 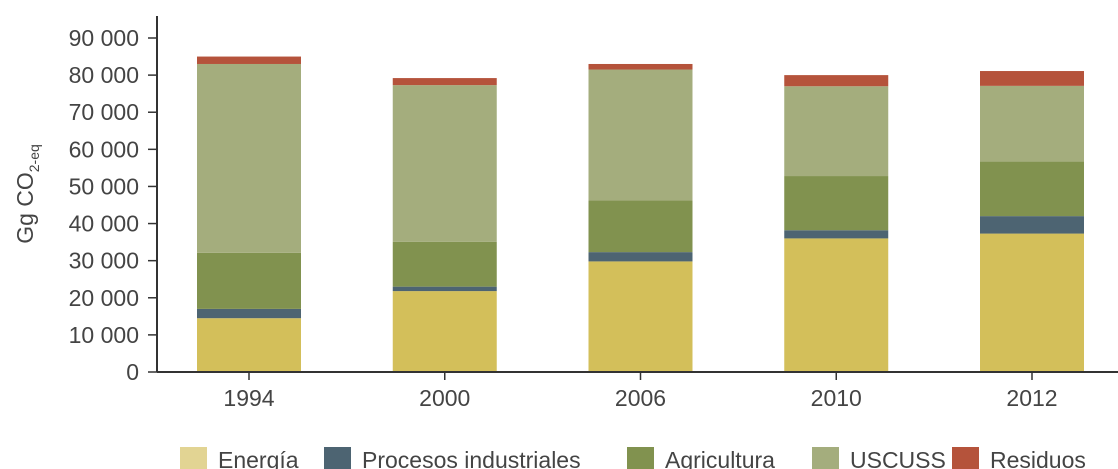 I want to click on bar-segment-procesos-industriales-2012, so click(x=1032, y=224).